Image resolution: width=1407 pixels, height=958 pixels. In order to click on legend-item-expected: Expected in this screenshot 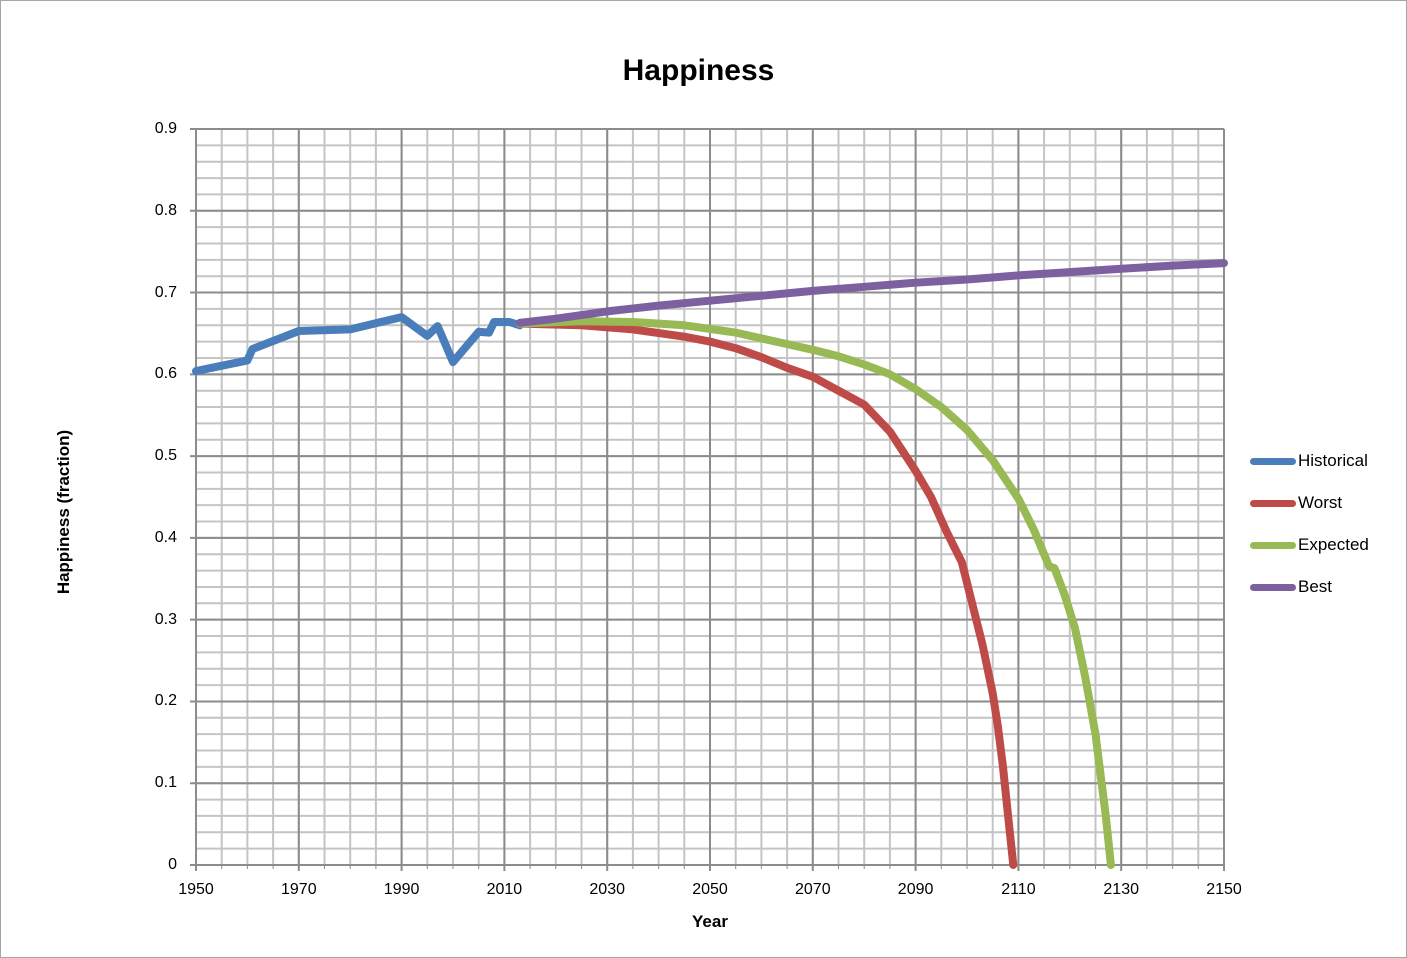, I will do `click(1309, 545)`.